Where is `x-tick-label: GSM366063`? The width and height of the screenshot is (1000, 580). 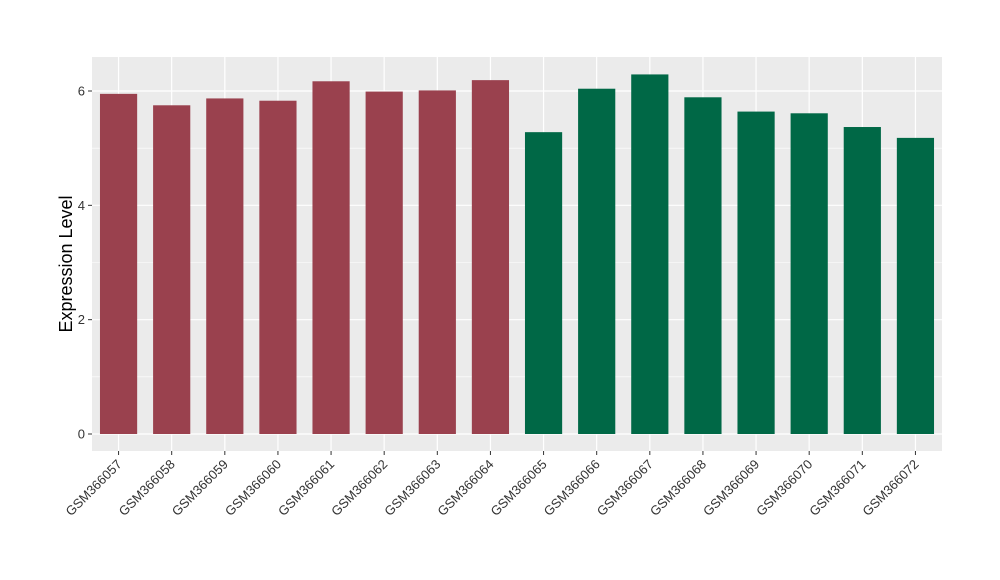 x-tick-label: GSM366063 is located at coordinates (412, 488).